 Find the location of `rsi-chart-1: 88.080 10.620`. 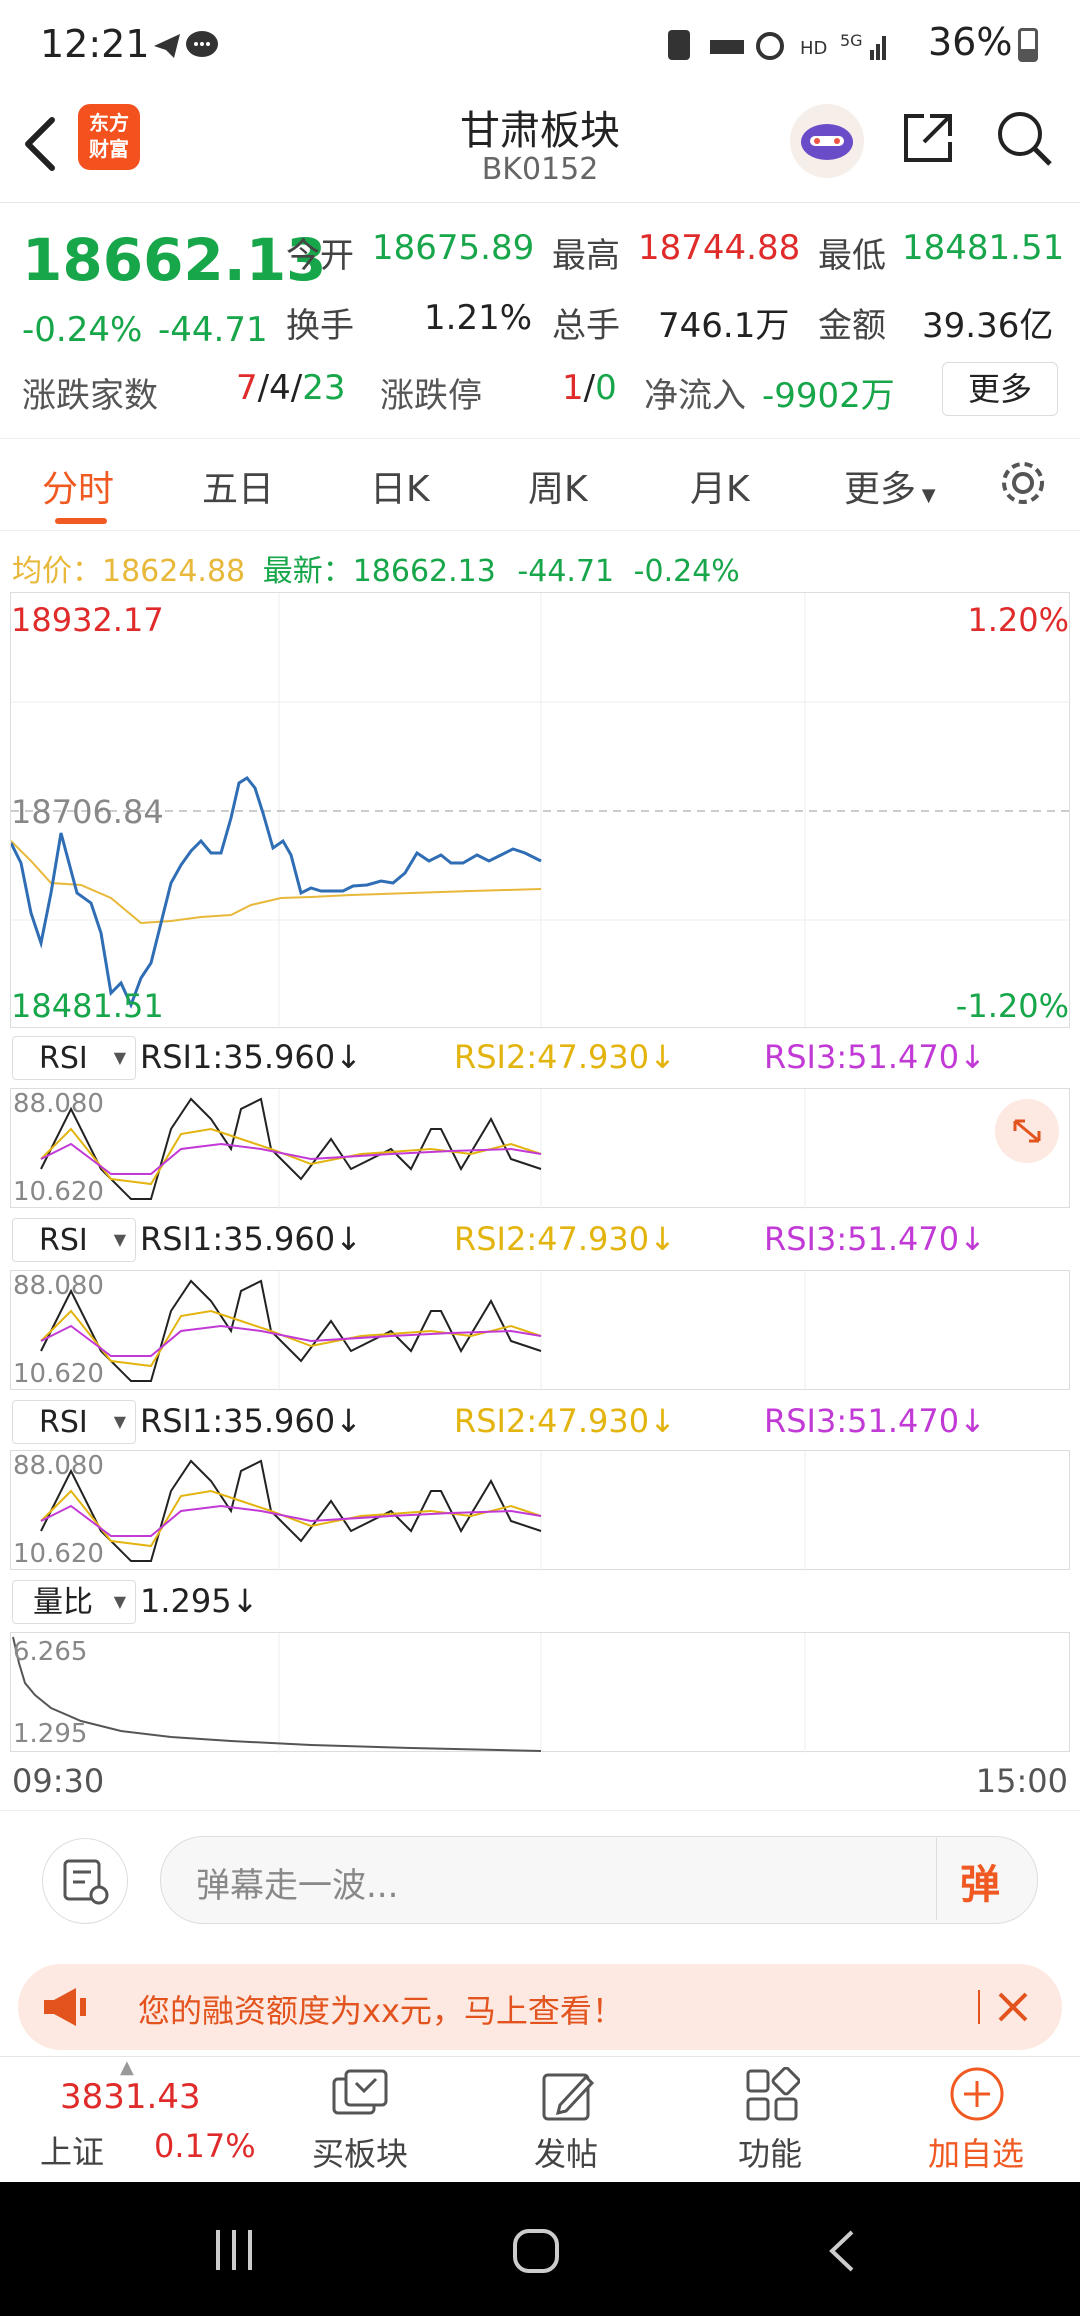

rsi-chart-1: 88.080 10.620 is located at coordinates (540, 1148).